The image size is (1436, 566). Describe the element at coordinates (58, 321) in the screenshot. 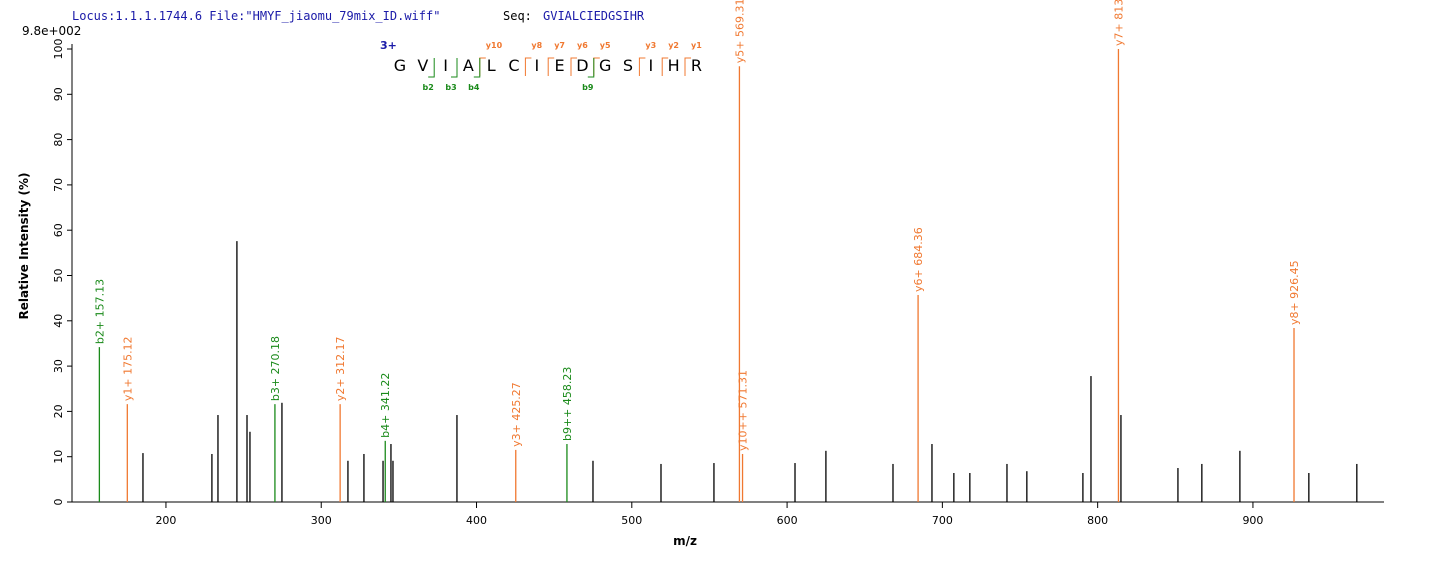

I see `y-tick-label: 40` at that location.